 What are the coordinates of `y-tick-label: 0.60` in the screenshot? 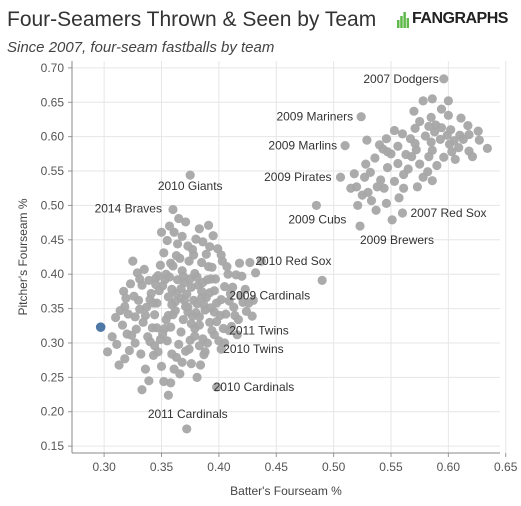 It's located at (53, 137).